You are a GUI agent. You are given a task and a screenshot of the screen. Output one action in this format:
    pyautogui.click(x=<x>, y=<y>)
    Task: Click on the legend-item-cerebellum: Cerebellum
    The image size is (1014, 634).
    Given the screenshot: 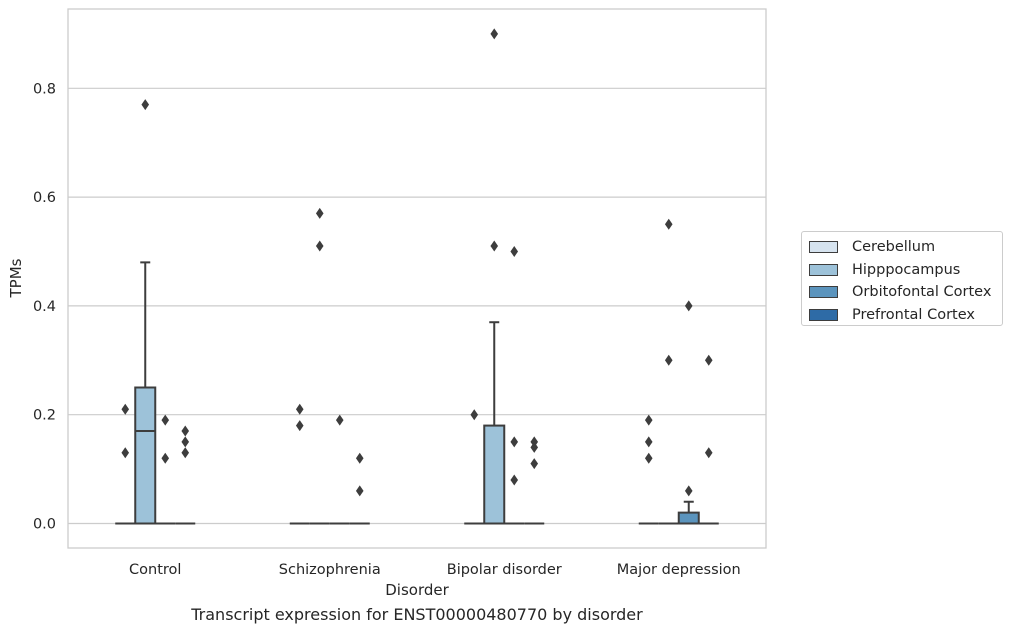 What is the action you would take?
    pyautogui.click(x=905, y=247)
    